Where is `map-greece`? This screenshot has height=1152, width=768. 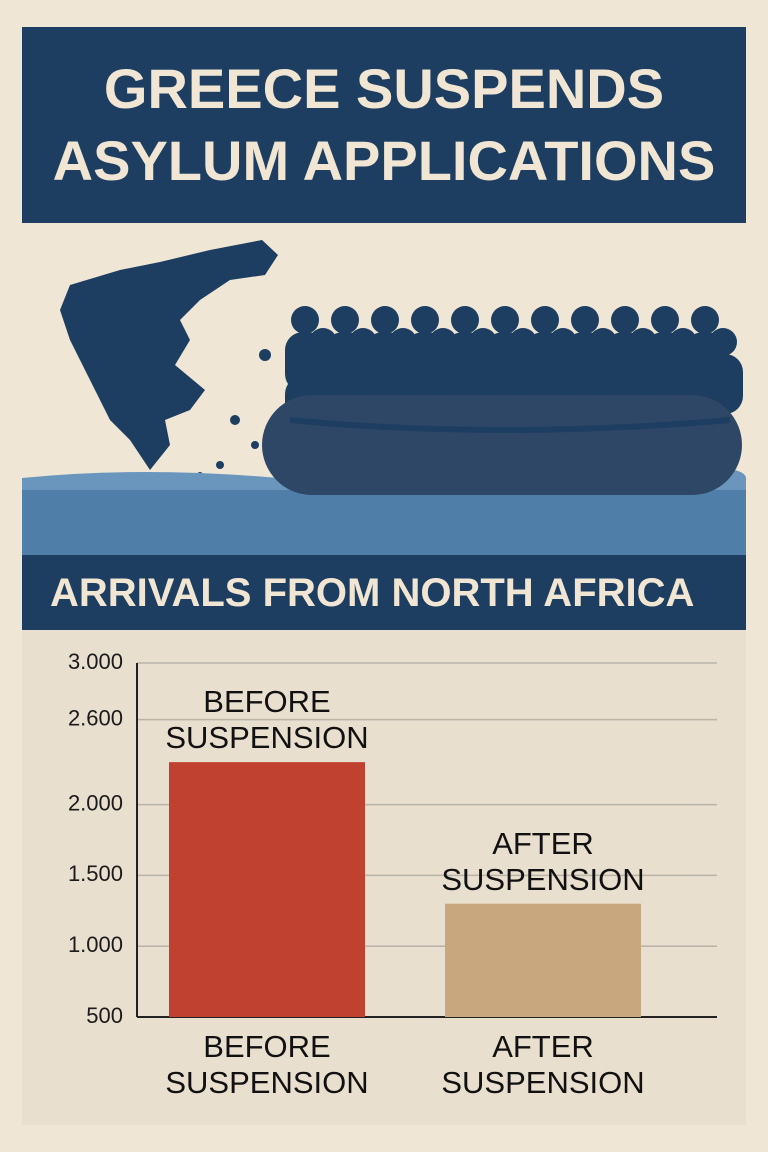
map-greece is located at coordinates (169, 355).